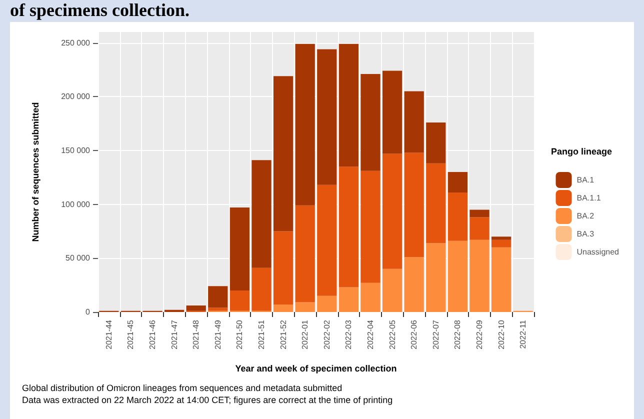 The width and height of the screenshot is (644, 419). I want to click on x-tick-label: 2021-50, so click(239, 334).